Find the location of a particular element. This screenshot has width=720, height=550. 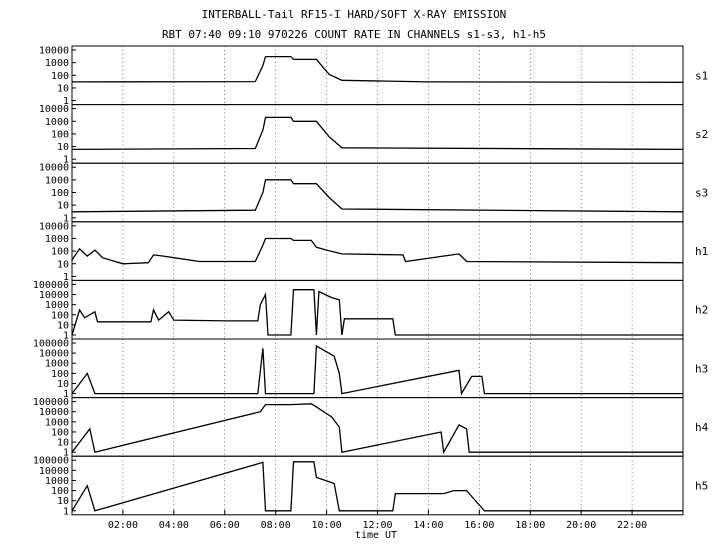

x-tick-label: 04:00 is located at coordinates (174, 525).